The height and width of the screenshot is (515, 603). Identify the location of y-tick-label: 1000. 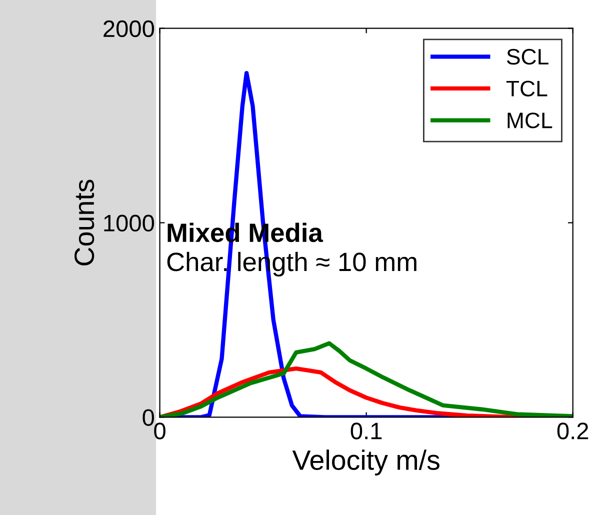
(129, 223).